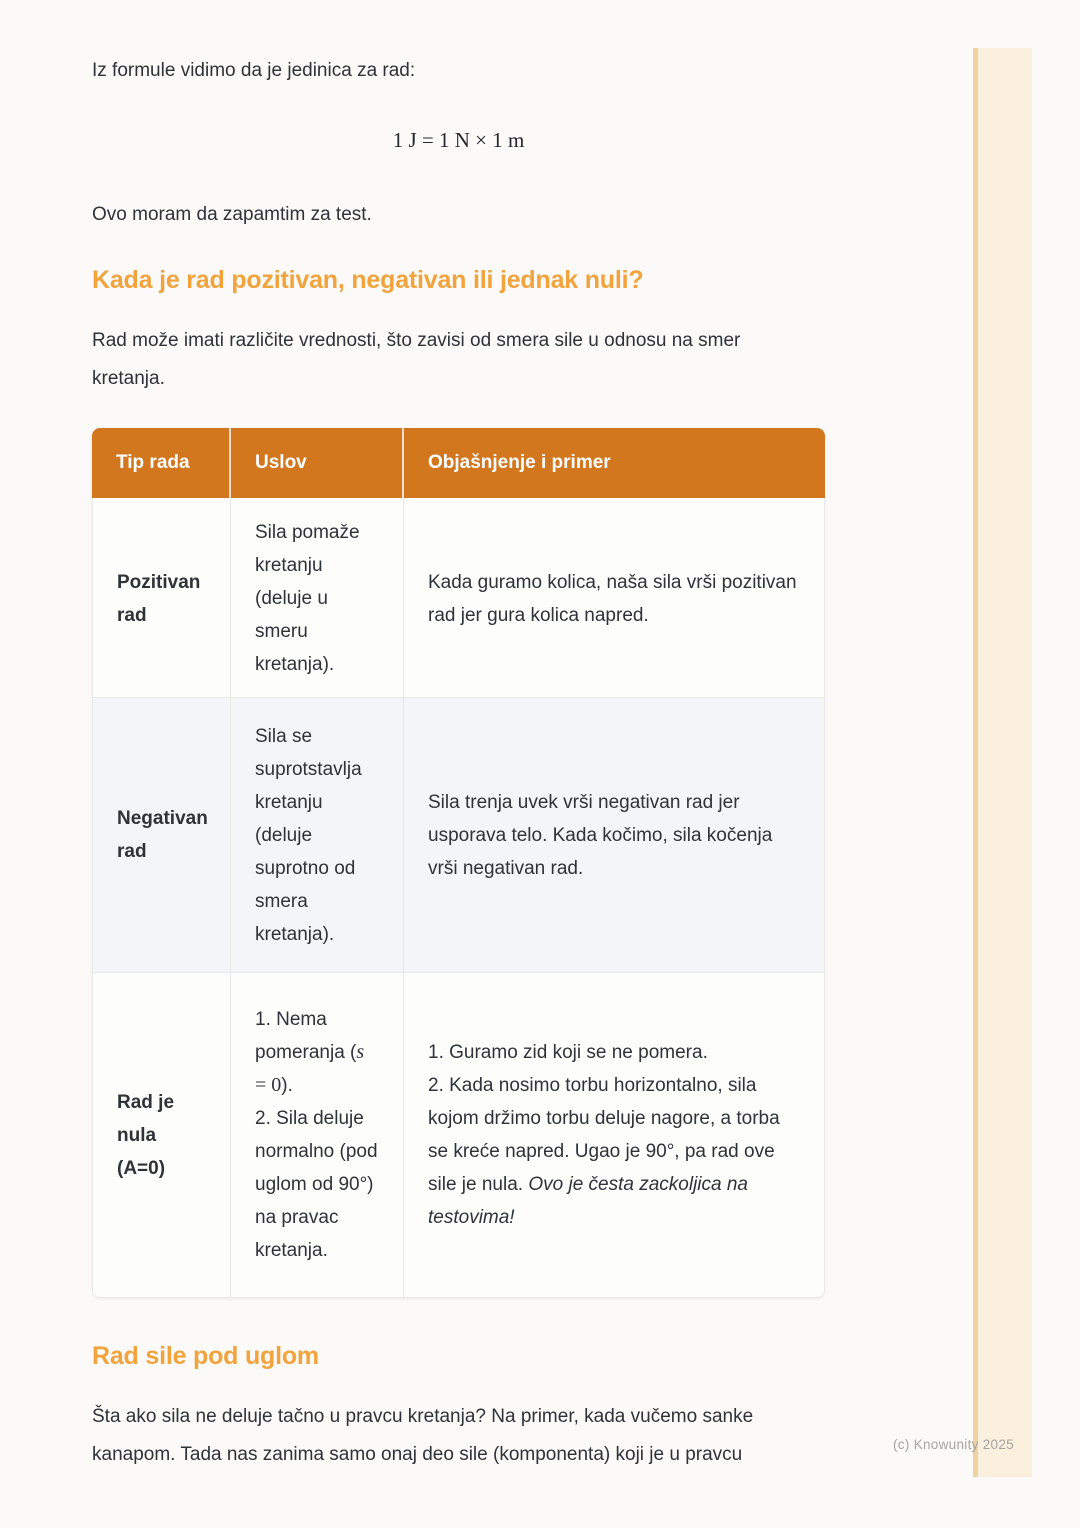 This screenshot has width=1080, height=1528. What do you see at coordinates (162, 835) in the screenshot?
I see `cell-type: Negativan rad` at bounding box center [162, 835].